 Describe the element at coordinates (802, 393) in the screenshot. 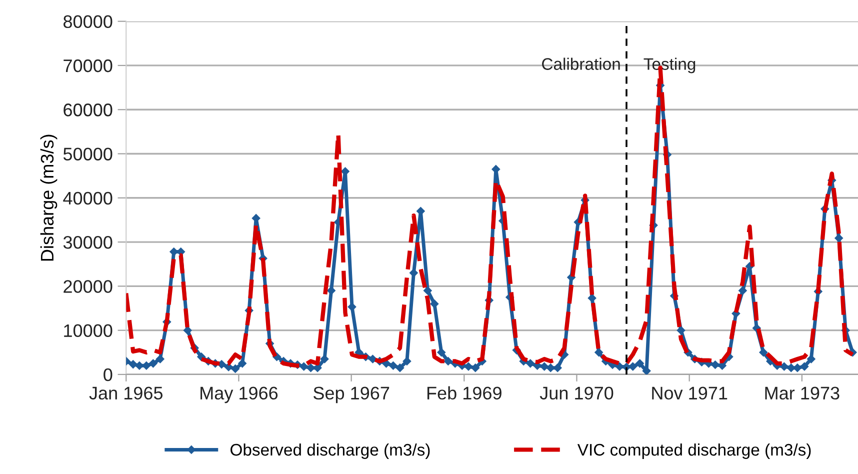

I see `x-tick-label: Mar 1973` at that location.